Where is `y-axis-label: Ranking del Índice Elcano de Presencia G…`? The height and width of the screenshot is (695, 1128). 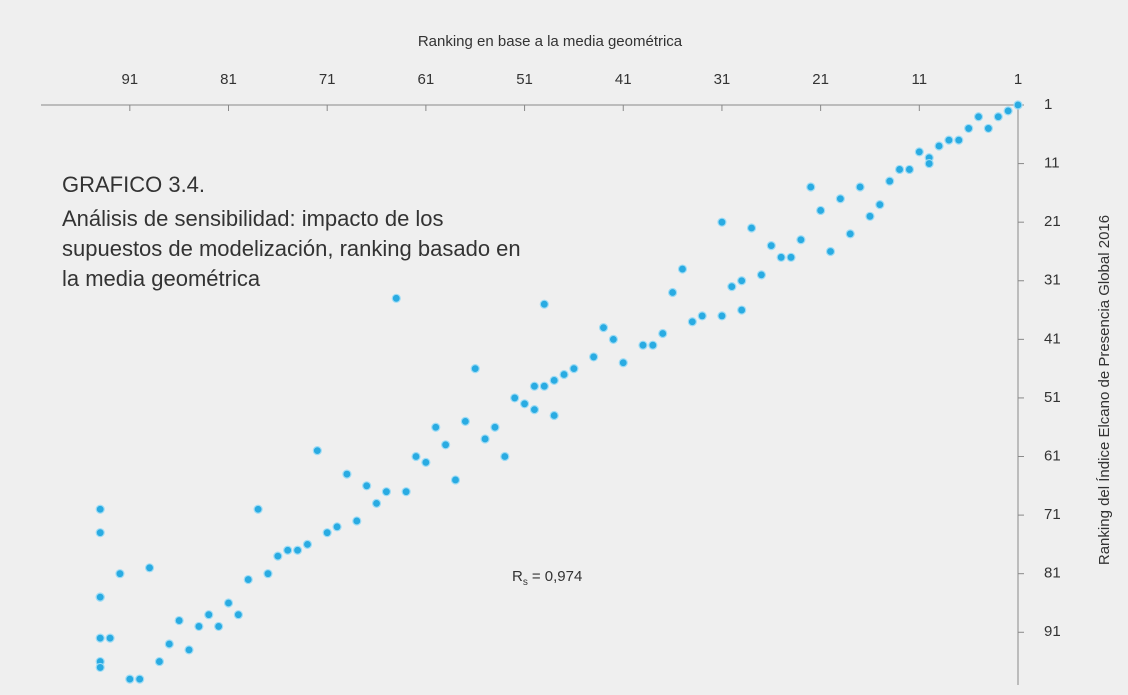 y-axis-label: Ranking del Índice Elcano de Presencia G… is located at coordinates (1104, 390).